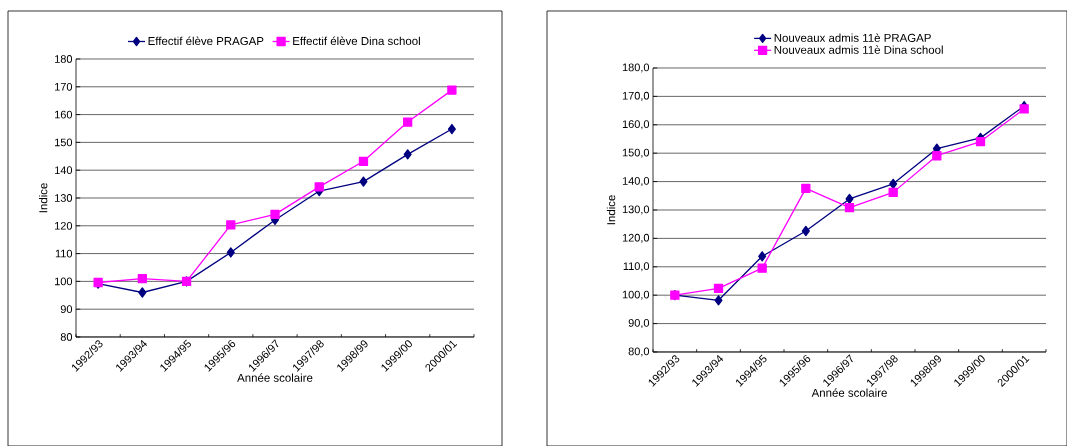 The width and height of the screenshot is (1067, 446). I want to click on y-tick-label: 120, so click(64, 225).